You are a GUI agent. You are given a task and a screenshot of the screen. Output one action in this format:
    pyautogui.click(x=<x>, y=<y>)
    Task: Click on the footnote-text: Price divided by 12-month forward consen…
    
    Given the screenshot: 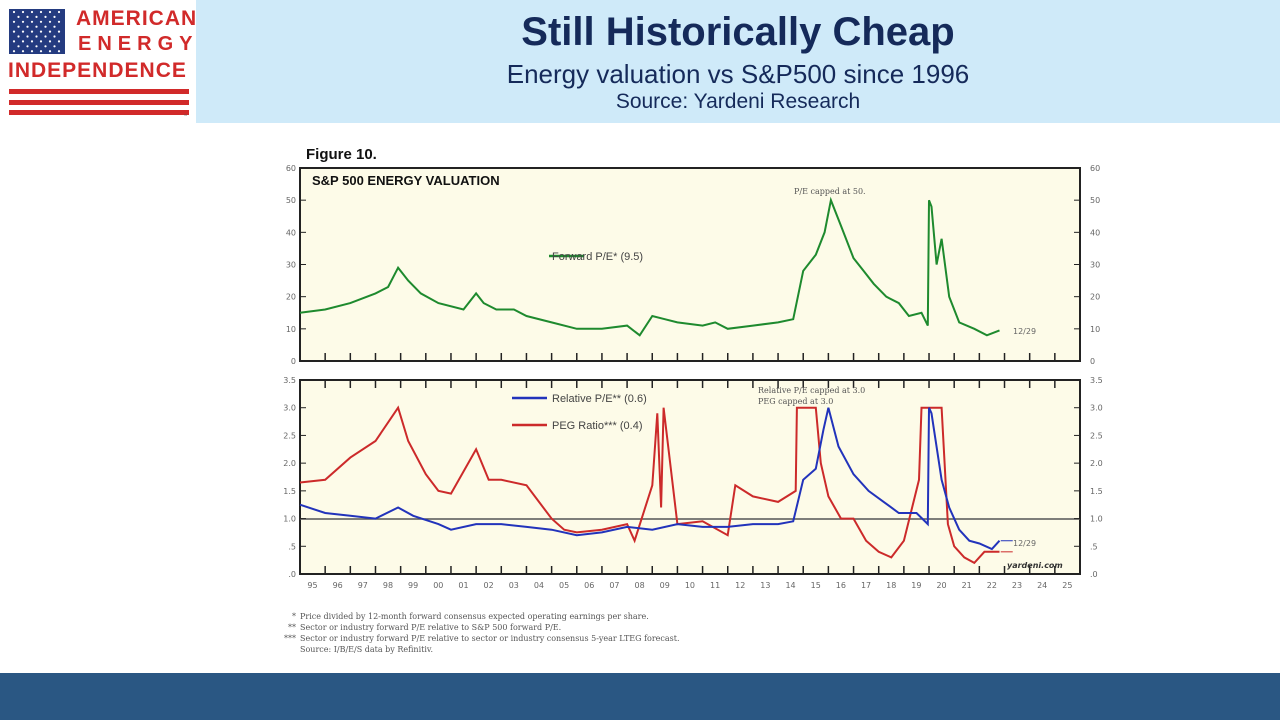 What is the action you would take?
    pyautogui.click(x=474, y=616)
    